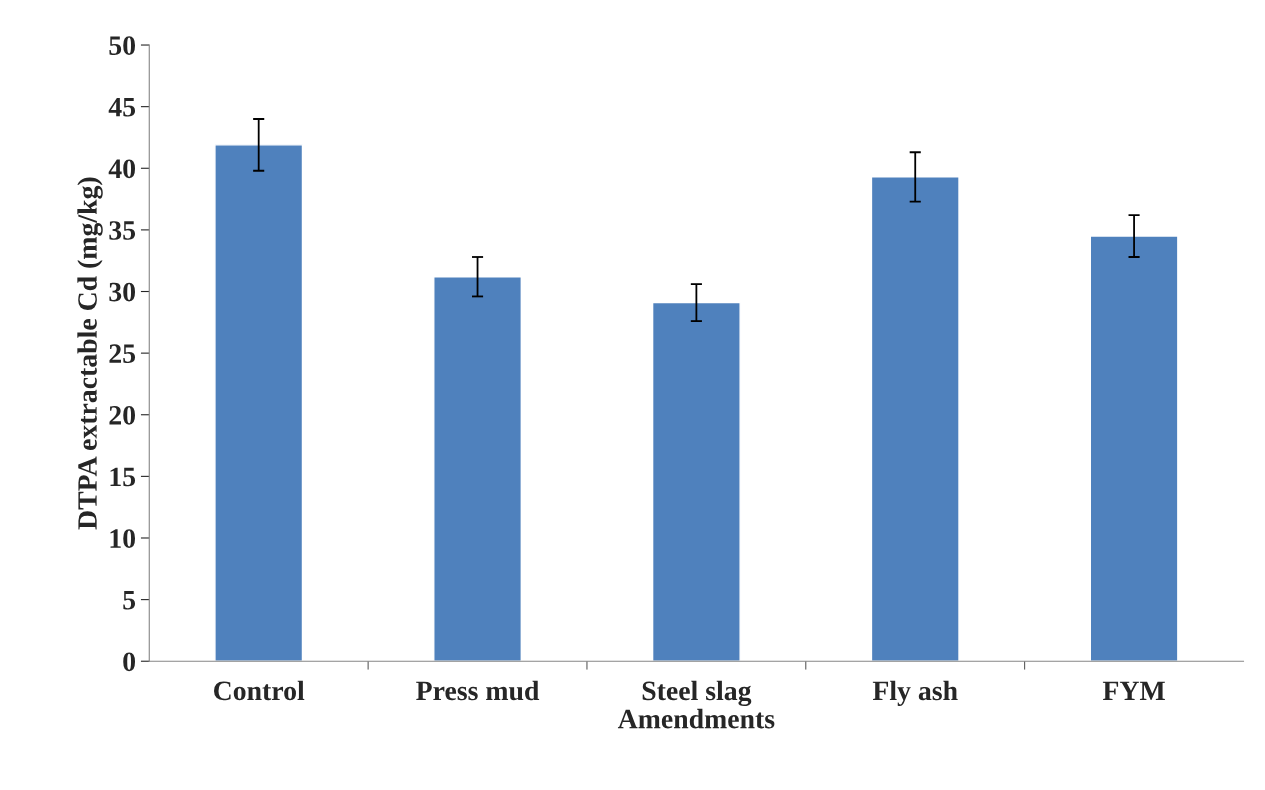  What do you see at coordinates (122, 354) in the screenshot?
I see `y-tick-label: 25` at bounding box center [122, 354].